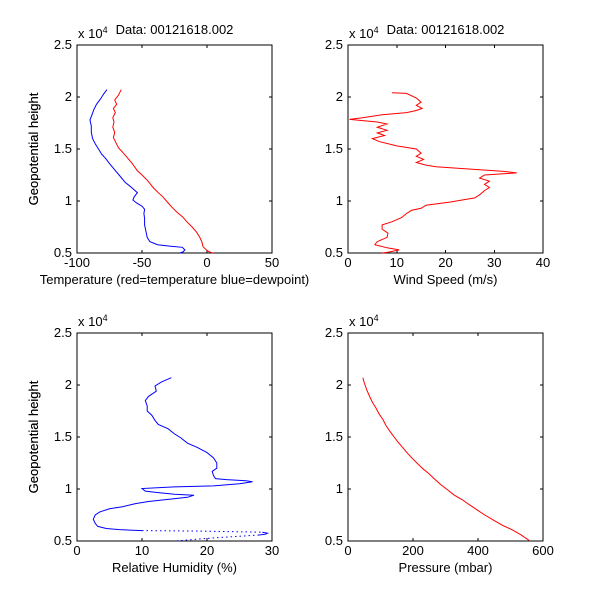 The height and width of the screenshot is (610, 600). Describe the element at coordinates (478, 550) in the screenshot. I see `x-tick-label: 400` at that location.